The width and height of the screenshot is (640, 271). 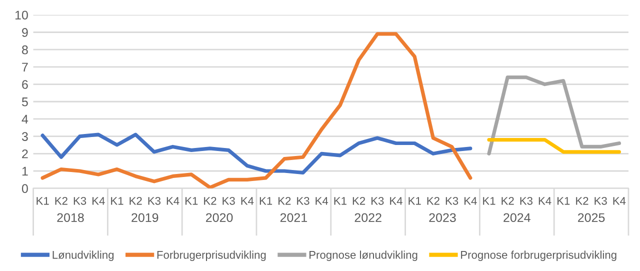 I want to click on y-tick-label: 0, so click(x=25, y=188).